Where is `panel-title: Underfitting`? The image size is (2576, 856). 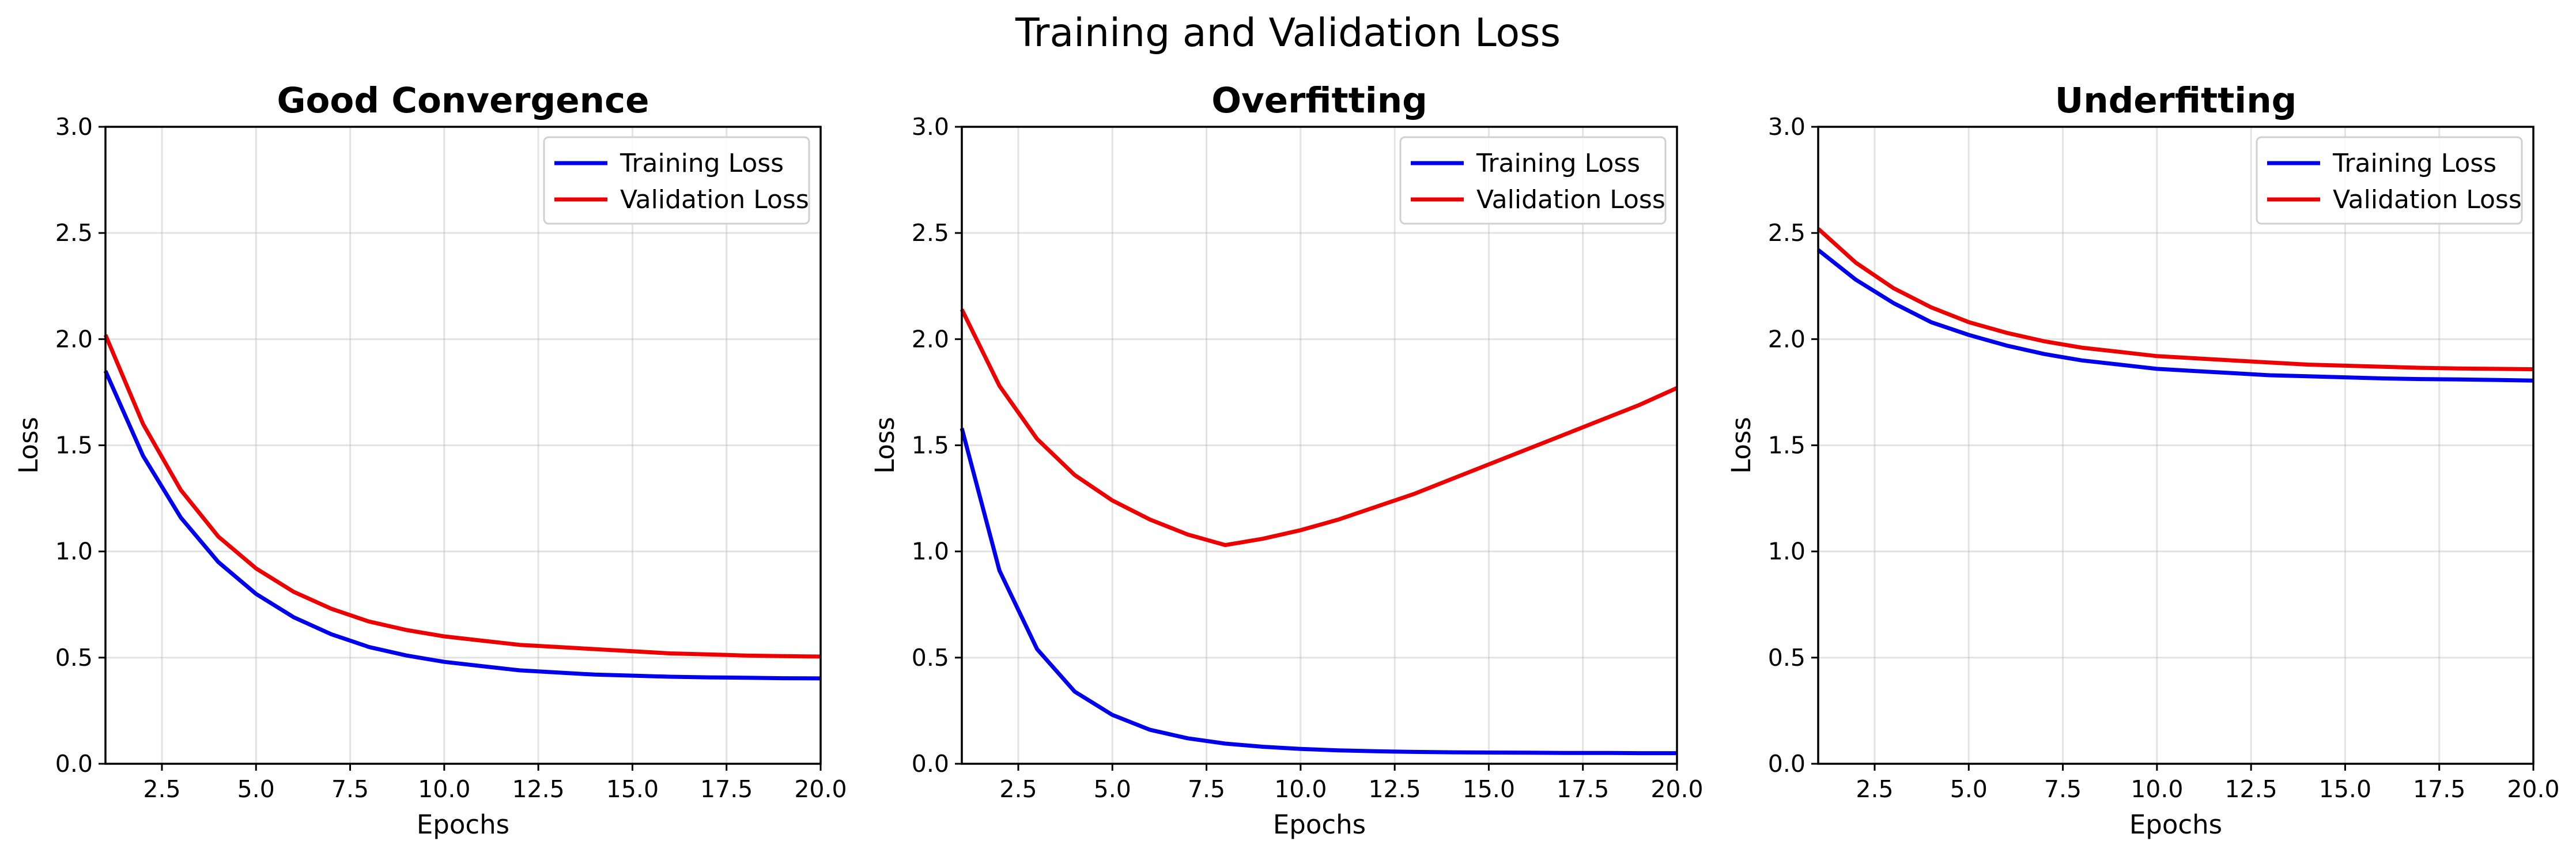 panel-title: Underfitting is located at coordinates (2176, 100).